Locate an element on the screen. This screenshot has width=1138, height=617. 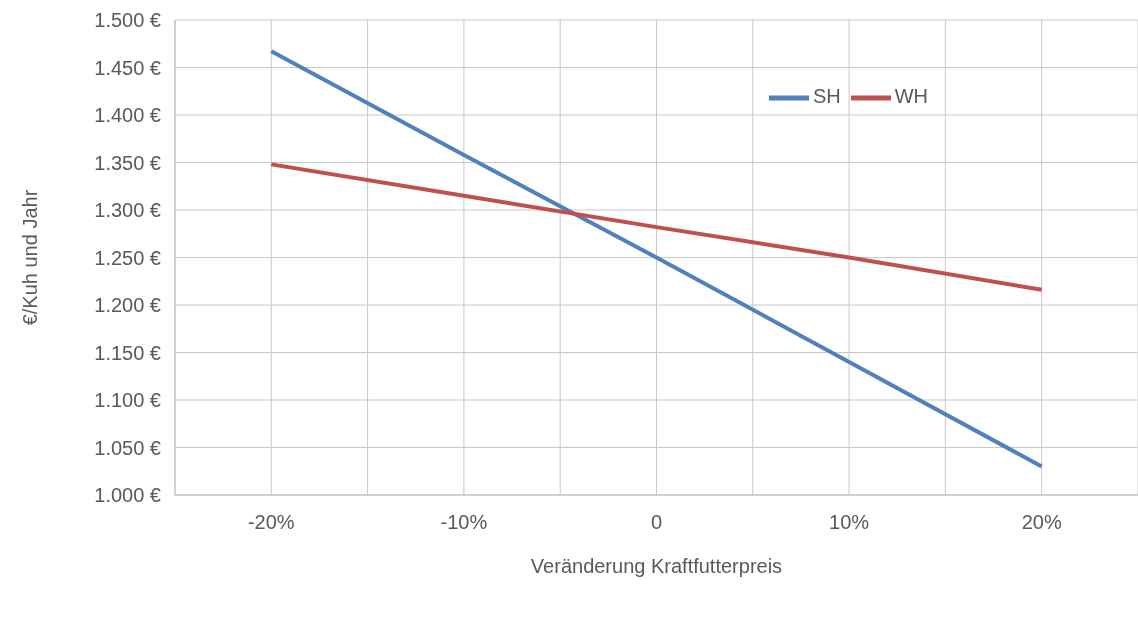
line-series is located at coordinates (656, 227).